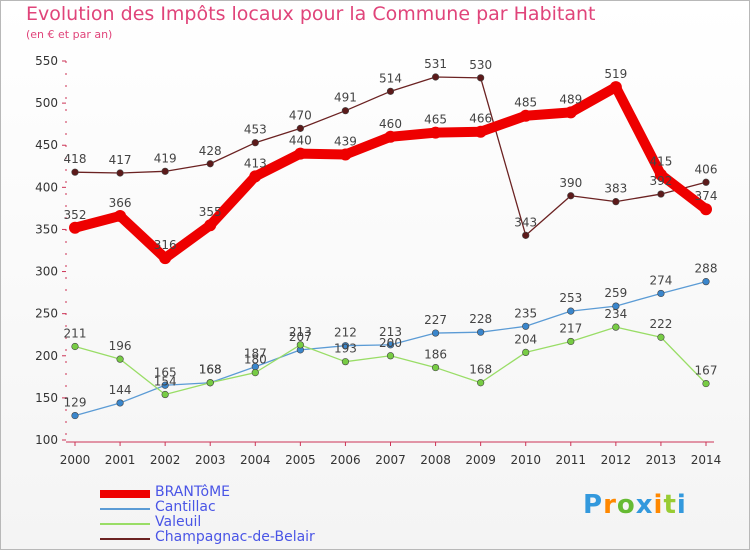 Image resolution: width=750 pixels, height=550 pixels. What do you see at coordinates (165, 372) in the screenshot?
I see `data-label: 165` at bounding box center [165, 372].